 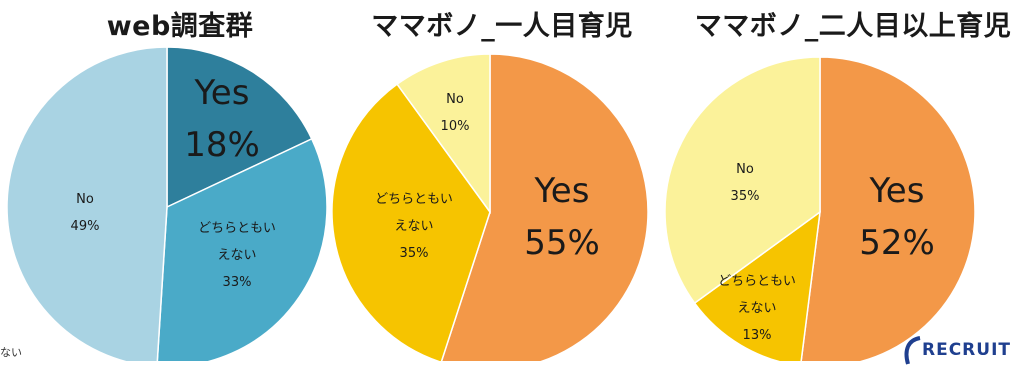 What do you see at coordinates (222, 119) in the screenshot?
I see `slice-label-0-0: Yes 18%` at bounding box center [222, 119].